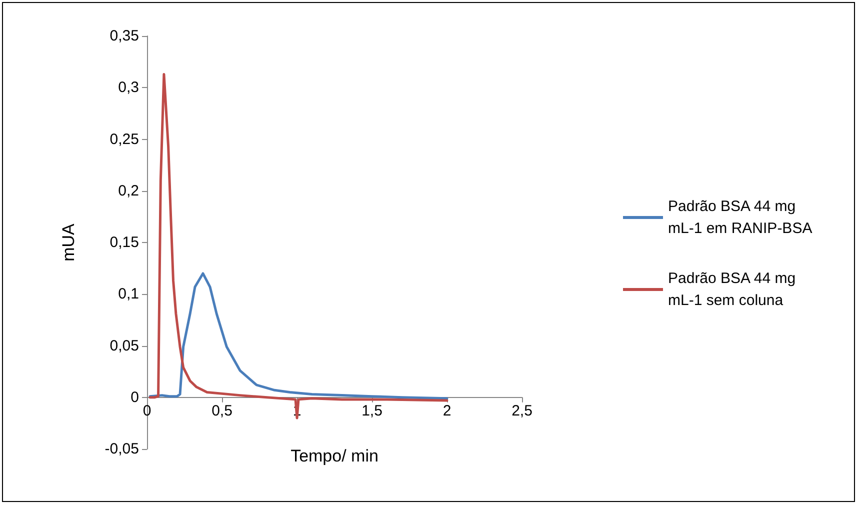 The image size is (860, 507). Describe the element at coordinates (298, 336) in the screenshot. I see `line-series` at that location.